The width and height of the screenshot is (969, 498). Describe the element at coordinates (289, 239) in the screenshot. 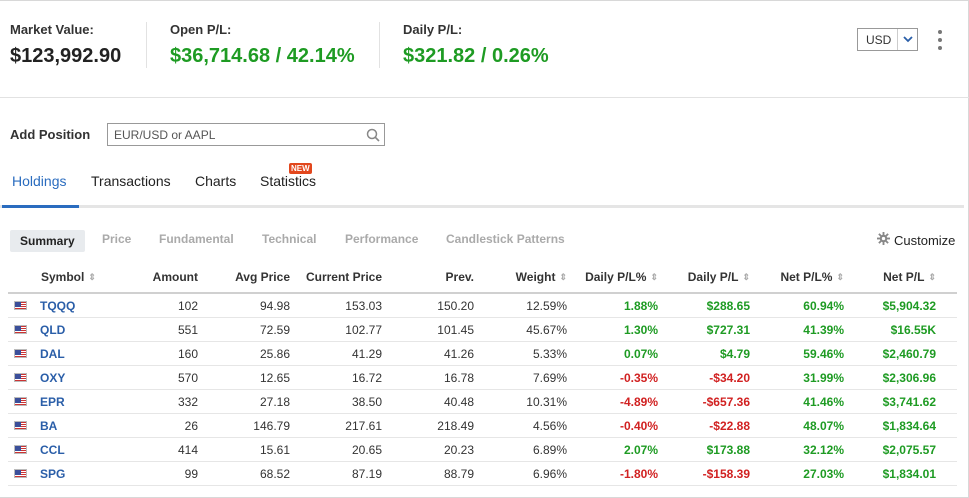

I see `subtab-technical: Technical` at that location.